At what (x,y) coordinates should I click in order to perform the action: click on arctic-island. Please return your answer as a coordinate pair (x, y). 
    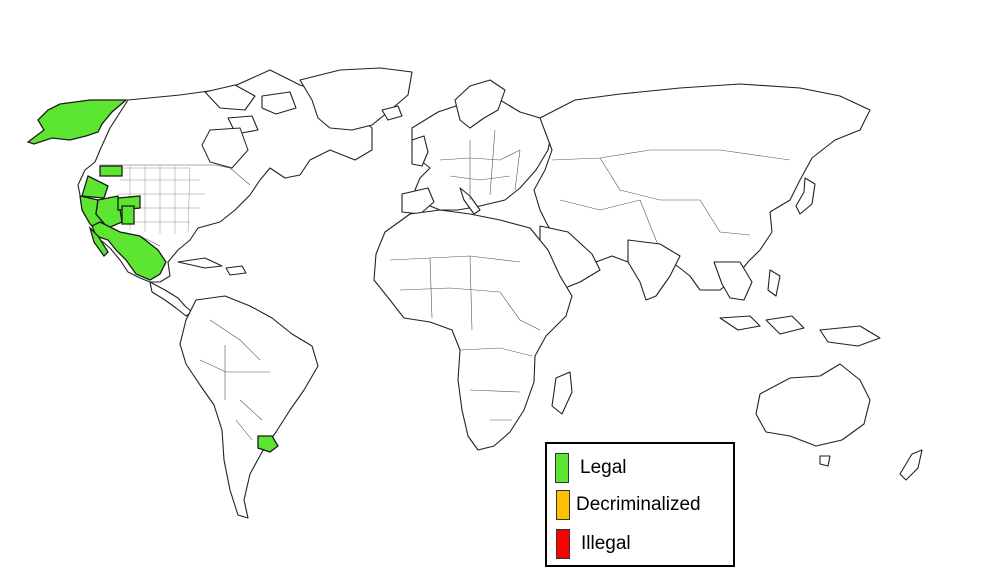
    Looking at the image, I should click on (279, 103).